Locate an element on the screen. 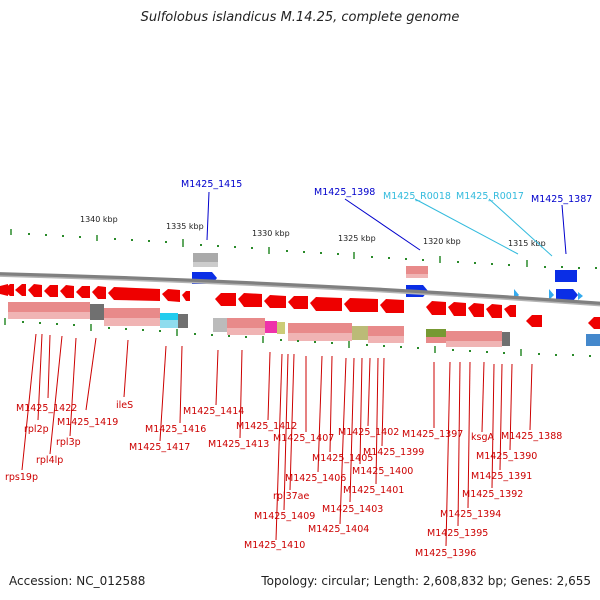 Image resolution: width=600 pixels, height=600 pixels. gene-label-bottom: M1425_1394 is located at coordinates (470, 514).